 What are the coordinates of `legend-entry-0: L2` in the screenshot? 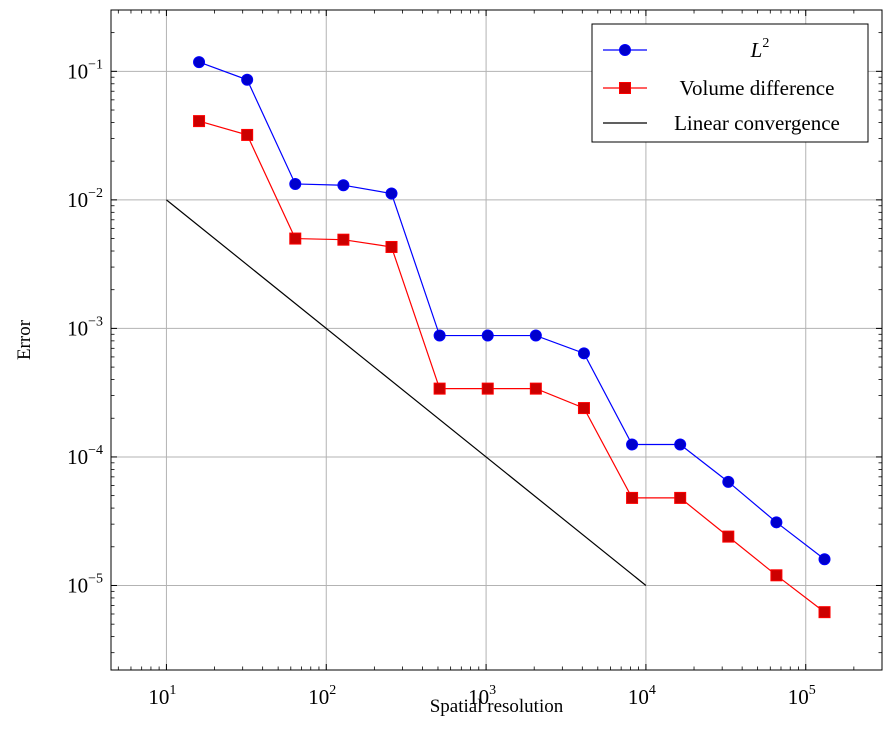 It's located at (686, 49).